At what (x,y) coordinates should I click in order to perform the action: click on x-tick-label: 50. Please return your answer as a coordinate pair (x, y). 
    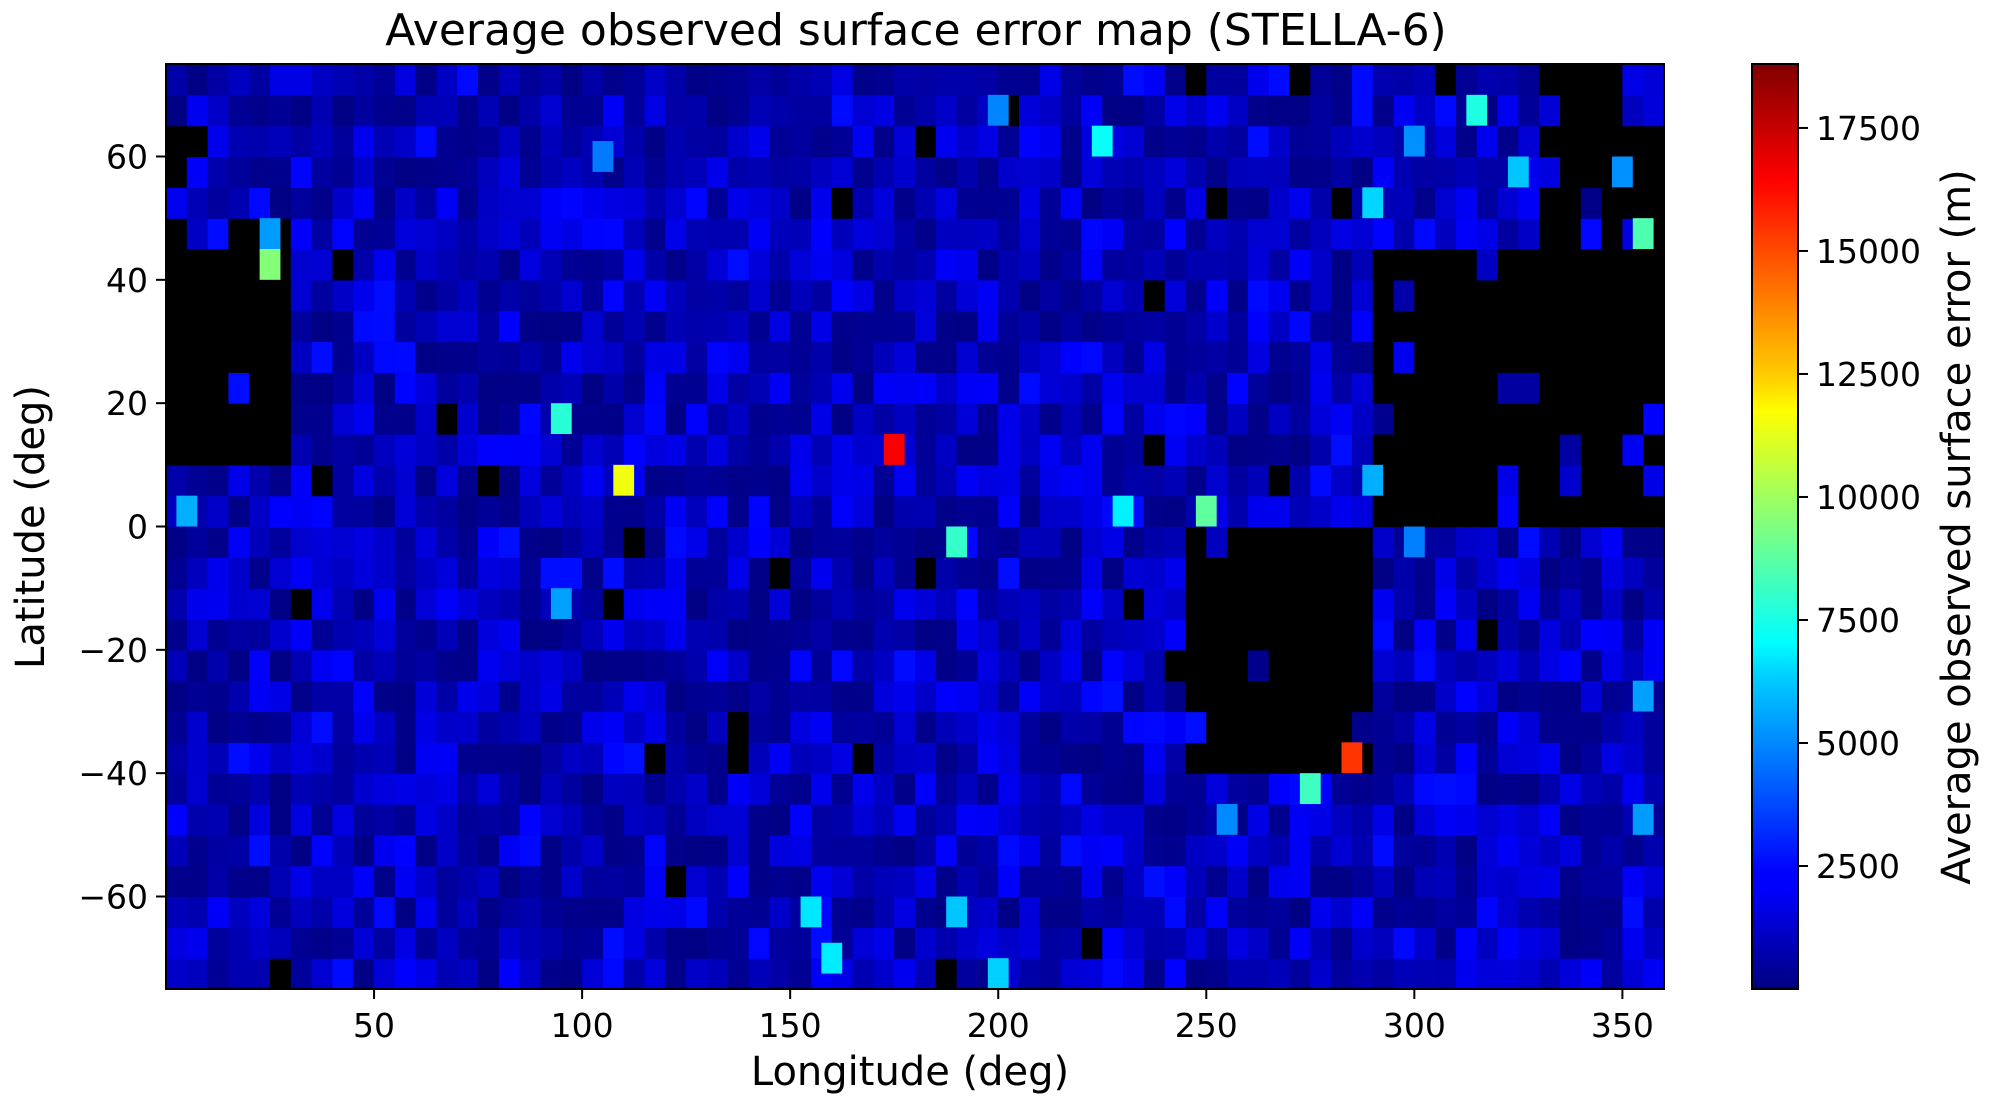
    Looking at the image, I should click on (374, 1025).